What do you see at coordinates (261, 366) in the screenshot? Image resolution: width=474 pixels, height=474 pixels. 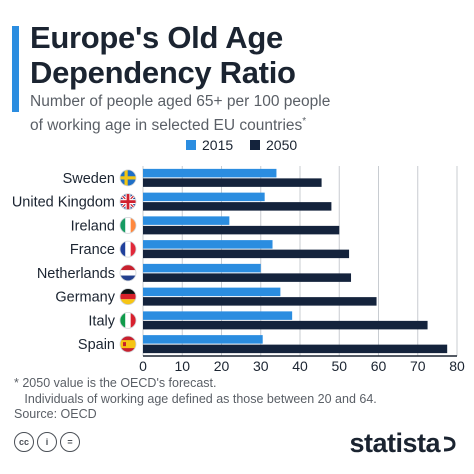 I see `x-tick-label: 30` at bounding box center [261, 366].